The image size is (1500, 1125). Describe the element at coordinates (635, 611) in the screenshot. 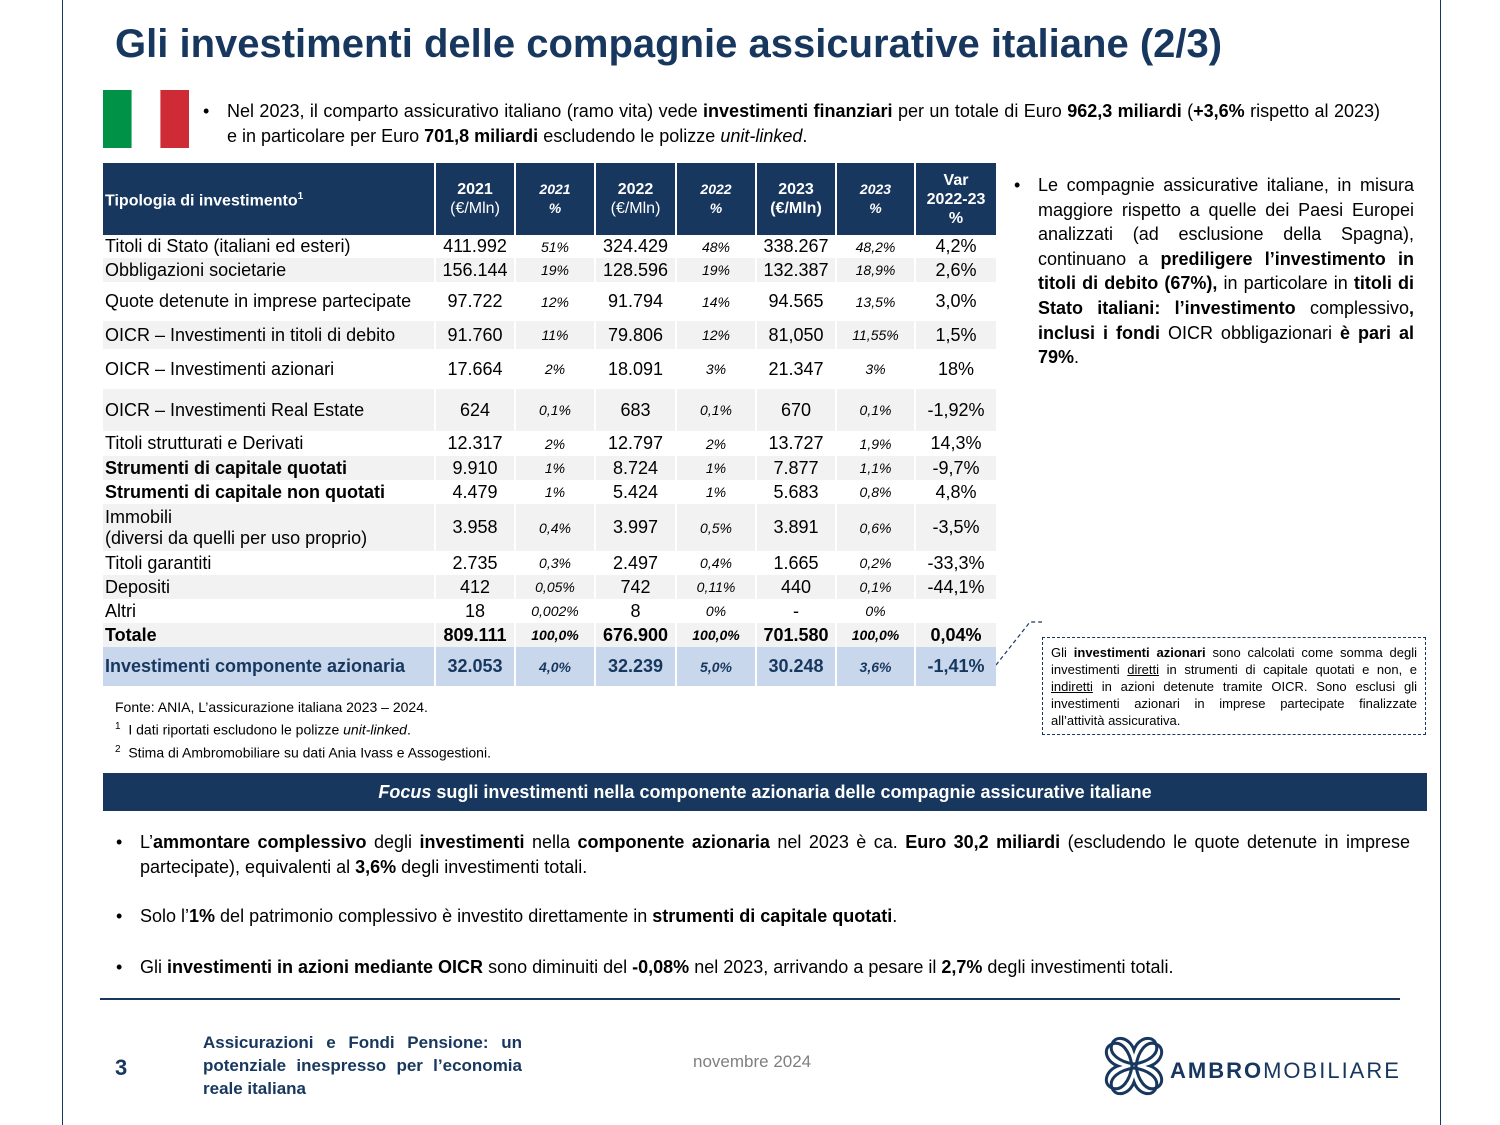

I see `table-cell: 8` at that location.